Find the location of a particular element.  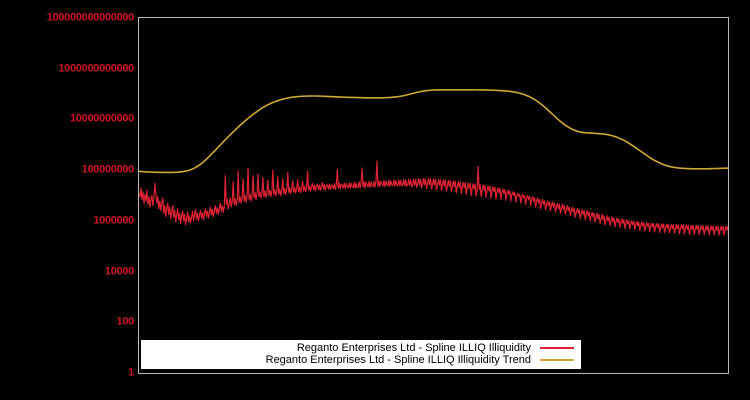

series-line-illiquidity is located at coordinates (433, 198).